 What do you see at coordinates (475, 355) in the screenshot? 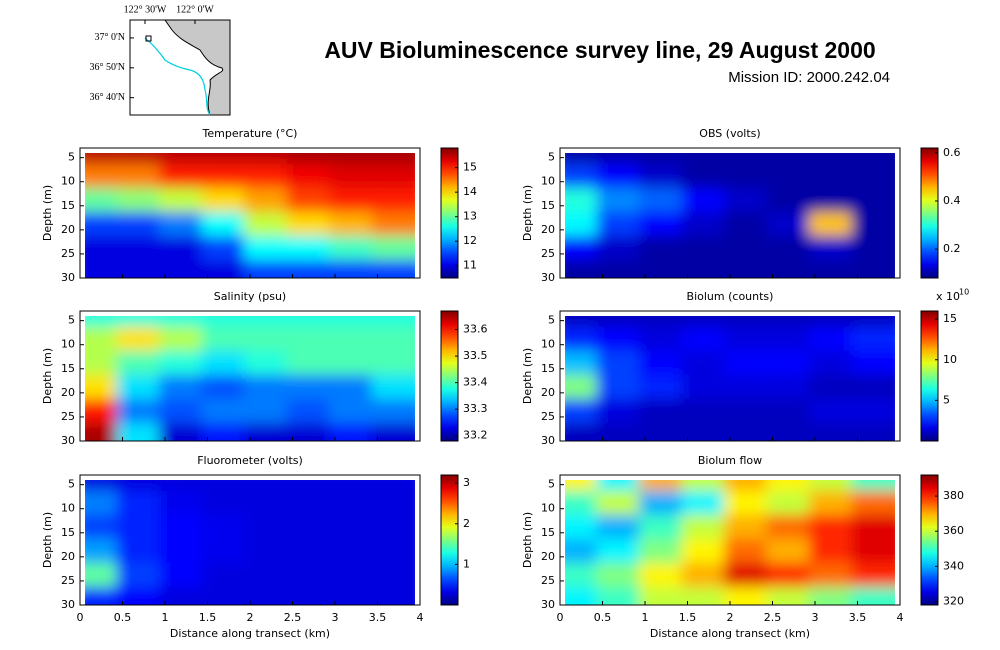
I see `colorbar-tick-label: 33.5` at bounding box center [475, 355].